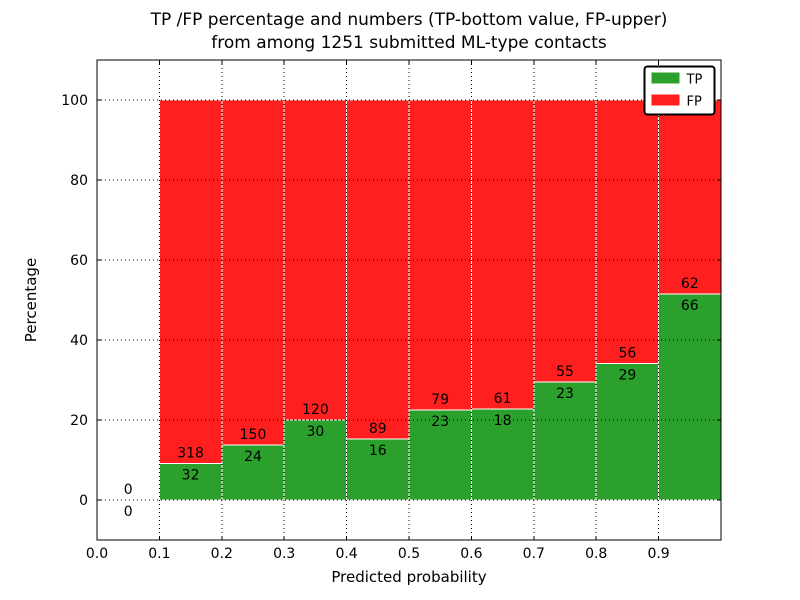  I want to click on tp-value-label: 0, so click(128, 512).